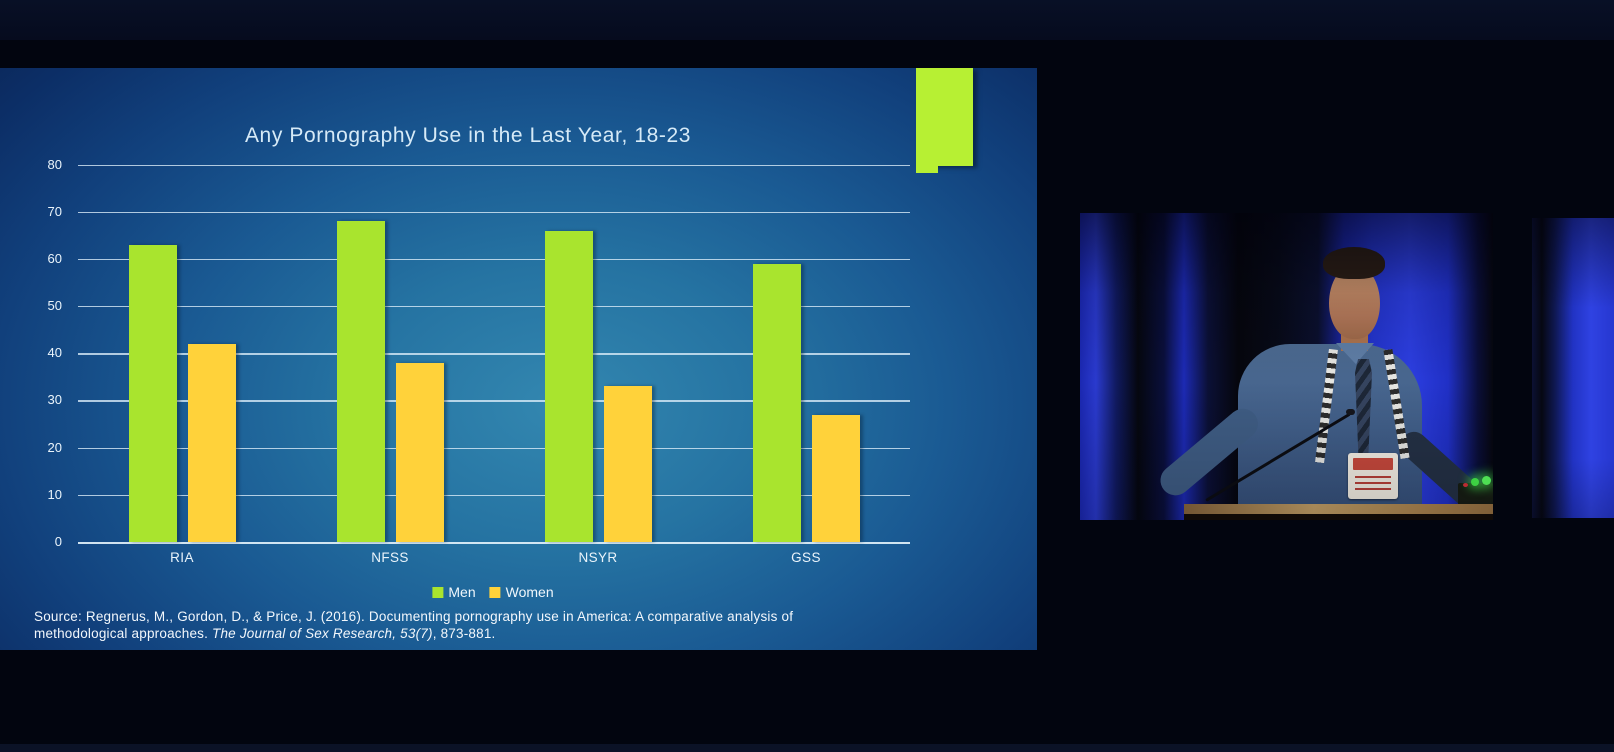 The image size is (1614, 752). I want to click on legend-item-men: Men, so click(454, 592).